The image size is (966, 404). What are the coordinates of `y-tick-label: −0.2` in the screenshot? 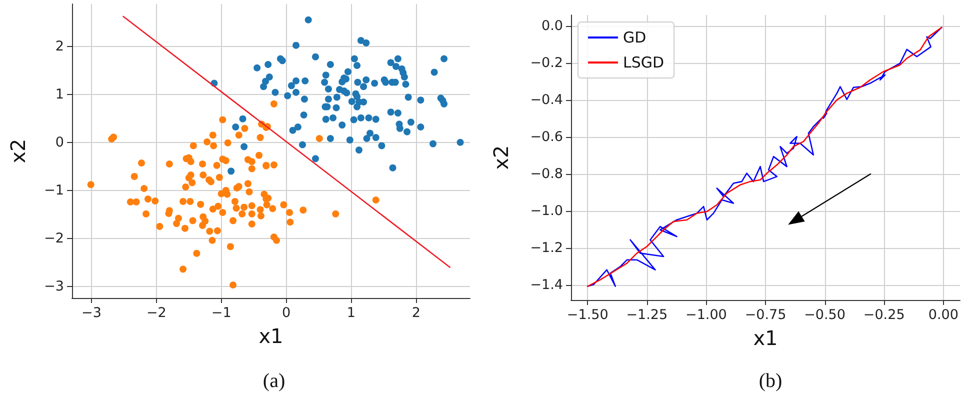 It's located at (546, 63).